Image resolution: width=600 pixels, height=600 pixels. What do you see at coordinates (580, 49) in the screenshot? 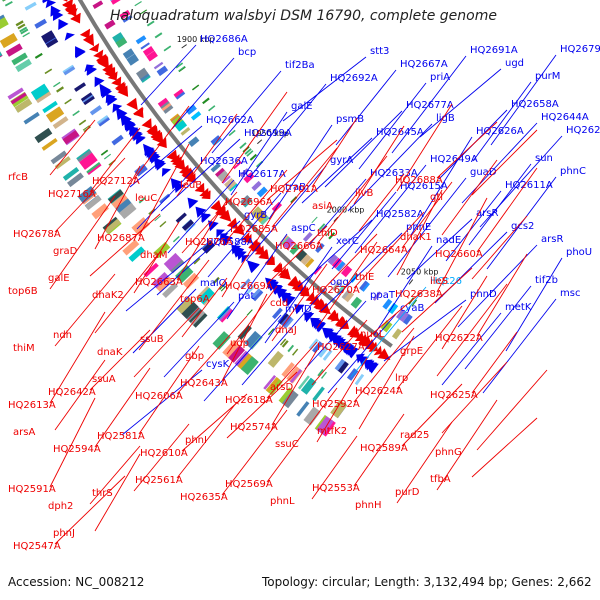
I see `forward-gene-label: HQ2679A` at bounding box center [580, 49].